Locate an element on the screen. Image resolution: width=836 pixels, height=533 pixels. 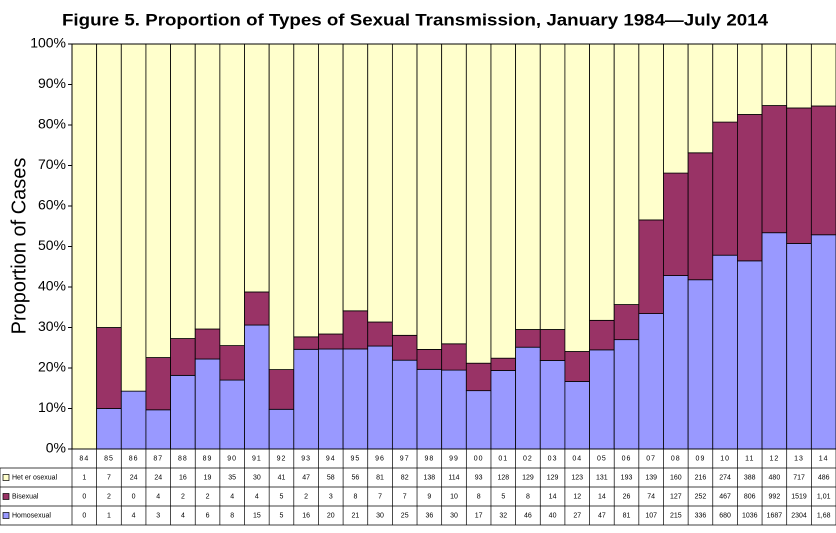
legend-label: Het er osexual is located at coordinates (35, 477).